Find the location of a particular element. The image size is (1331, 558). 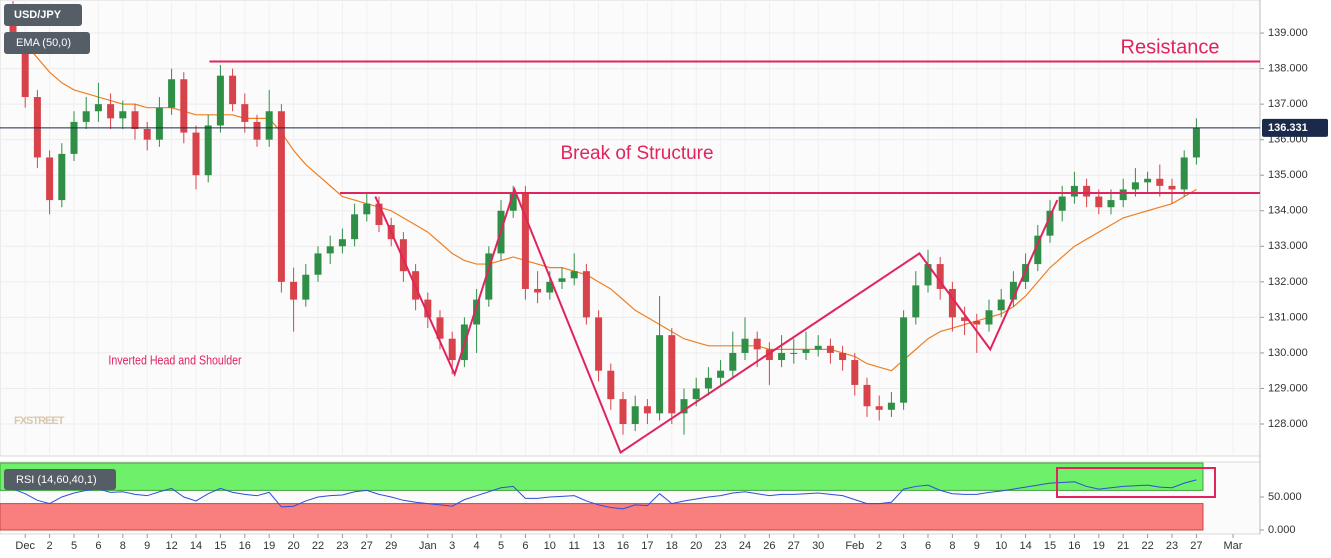

x-tick-label: 22 is located at coordinates (1147, 546).